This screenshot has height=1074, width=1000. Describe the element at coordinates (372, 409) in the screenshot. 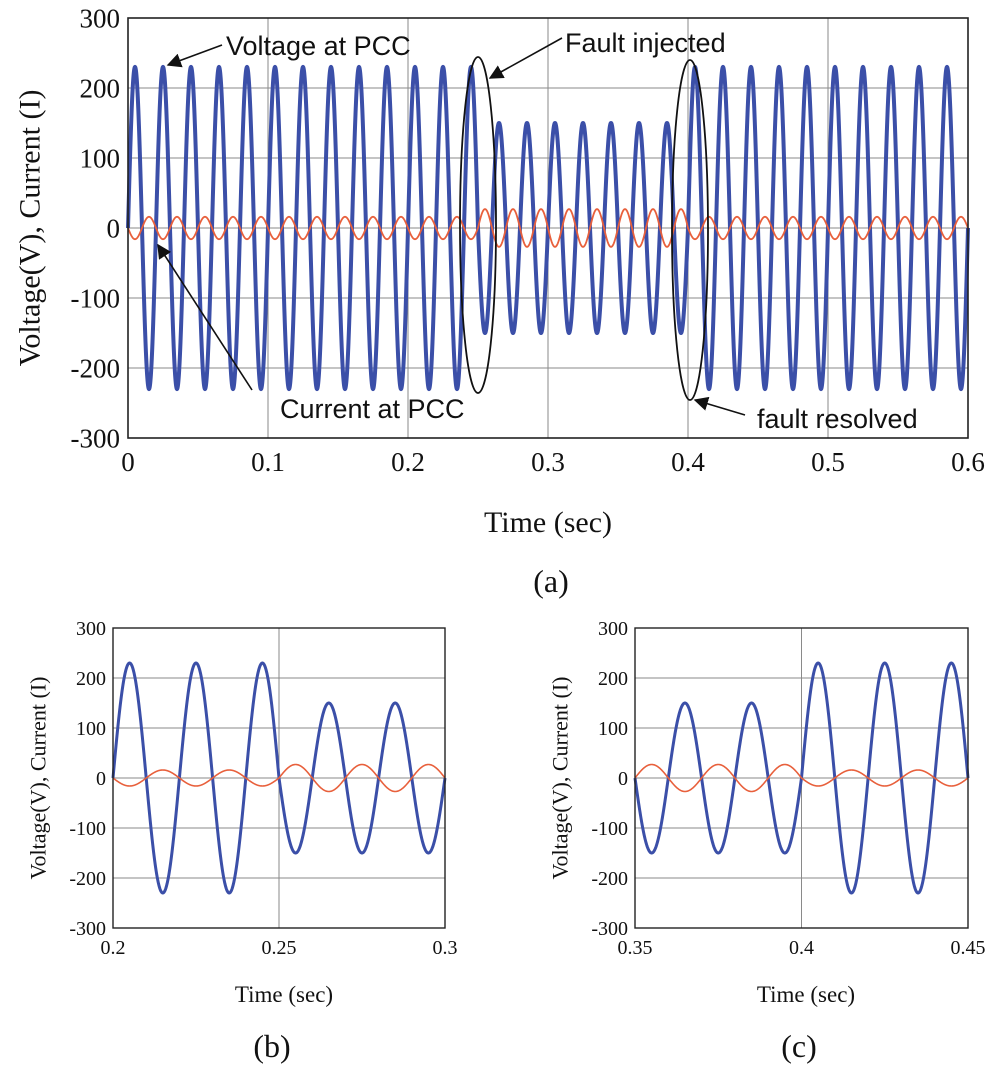

I see `current-annotation-label: Current at PCC` at that location.